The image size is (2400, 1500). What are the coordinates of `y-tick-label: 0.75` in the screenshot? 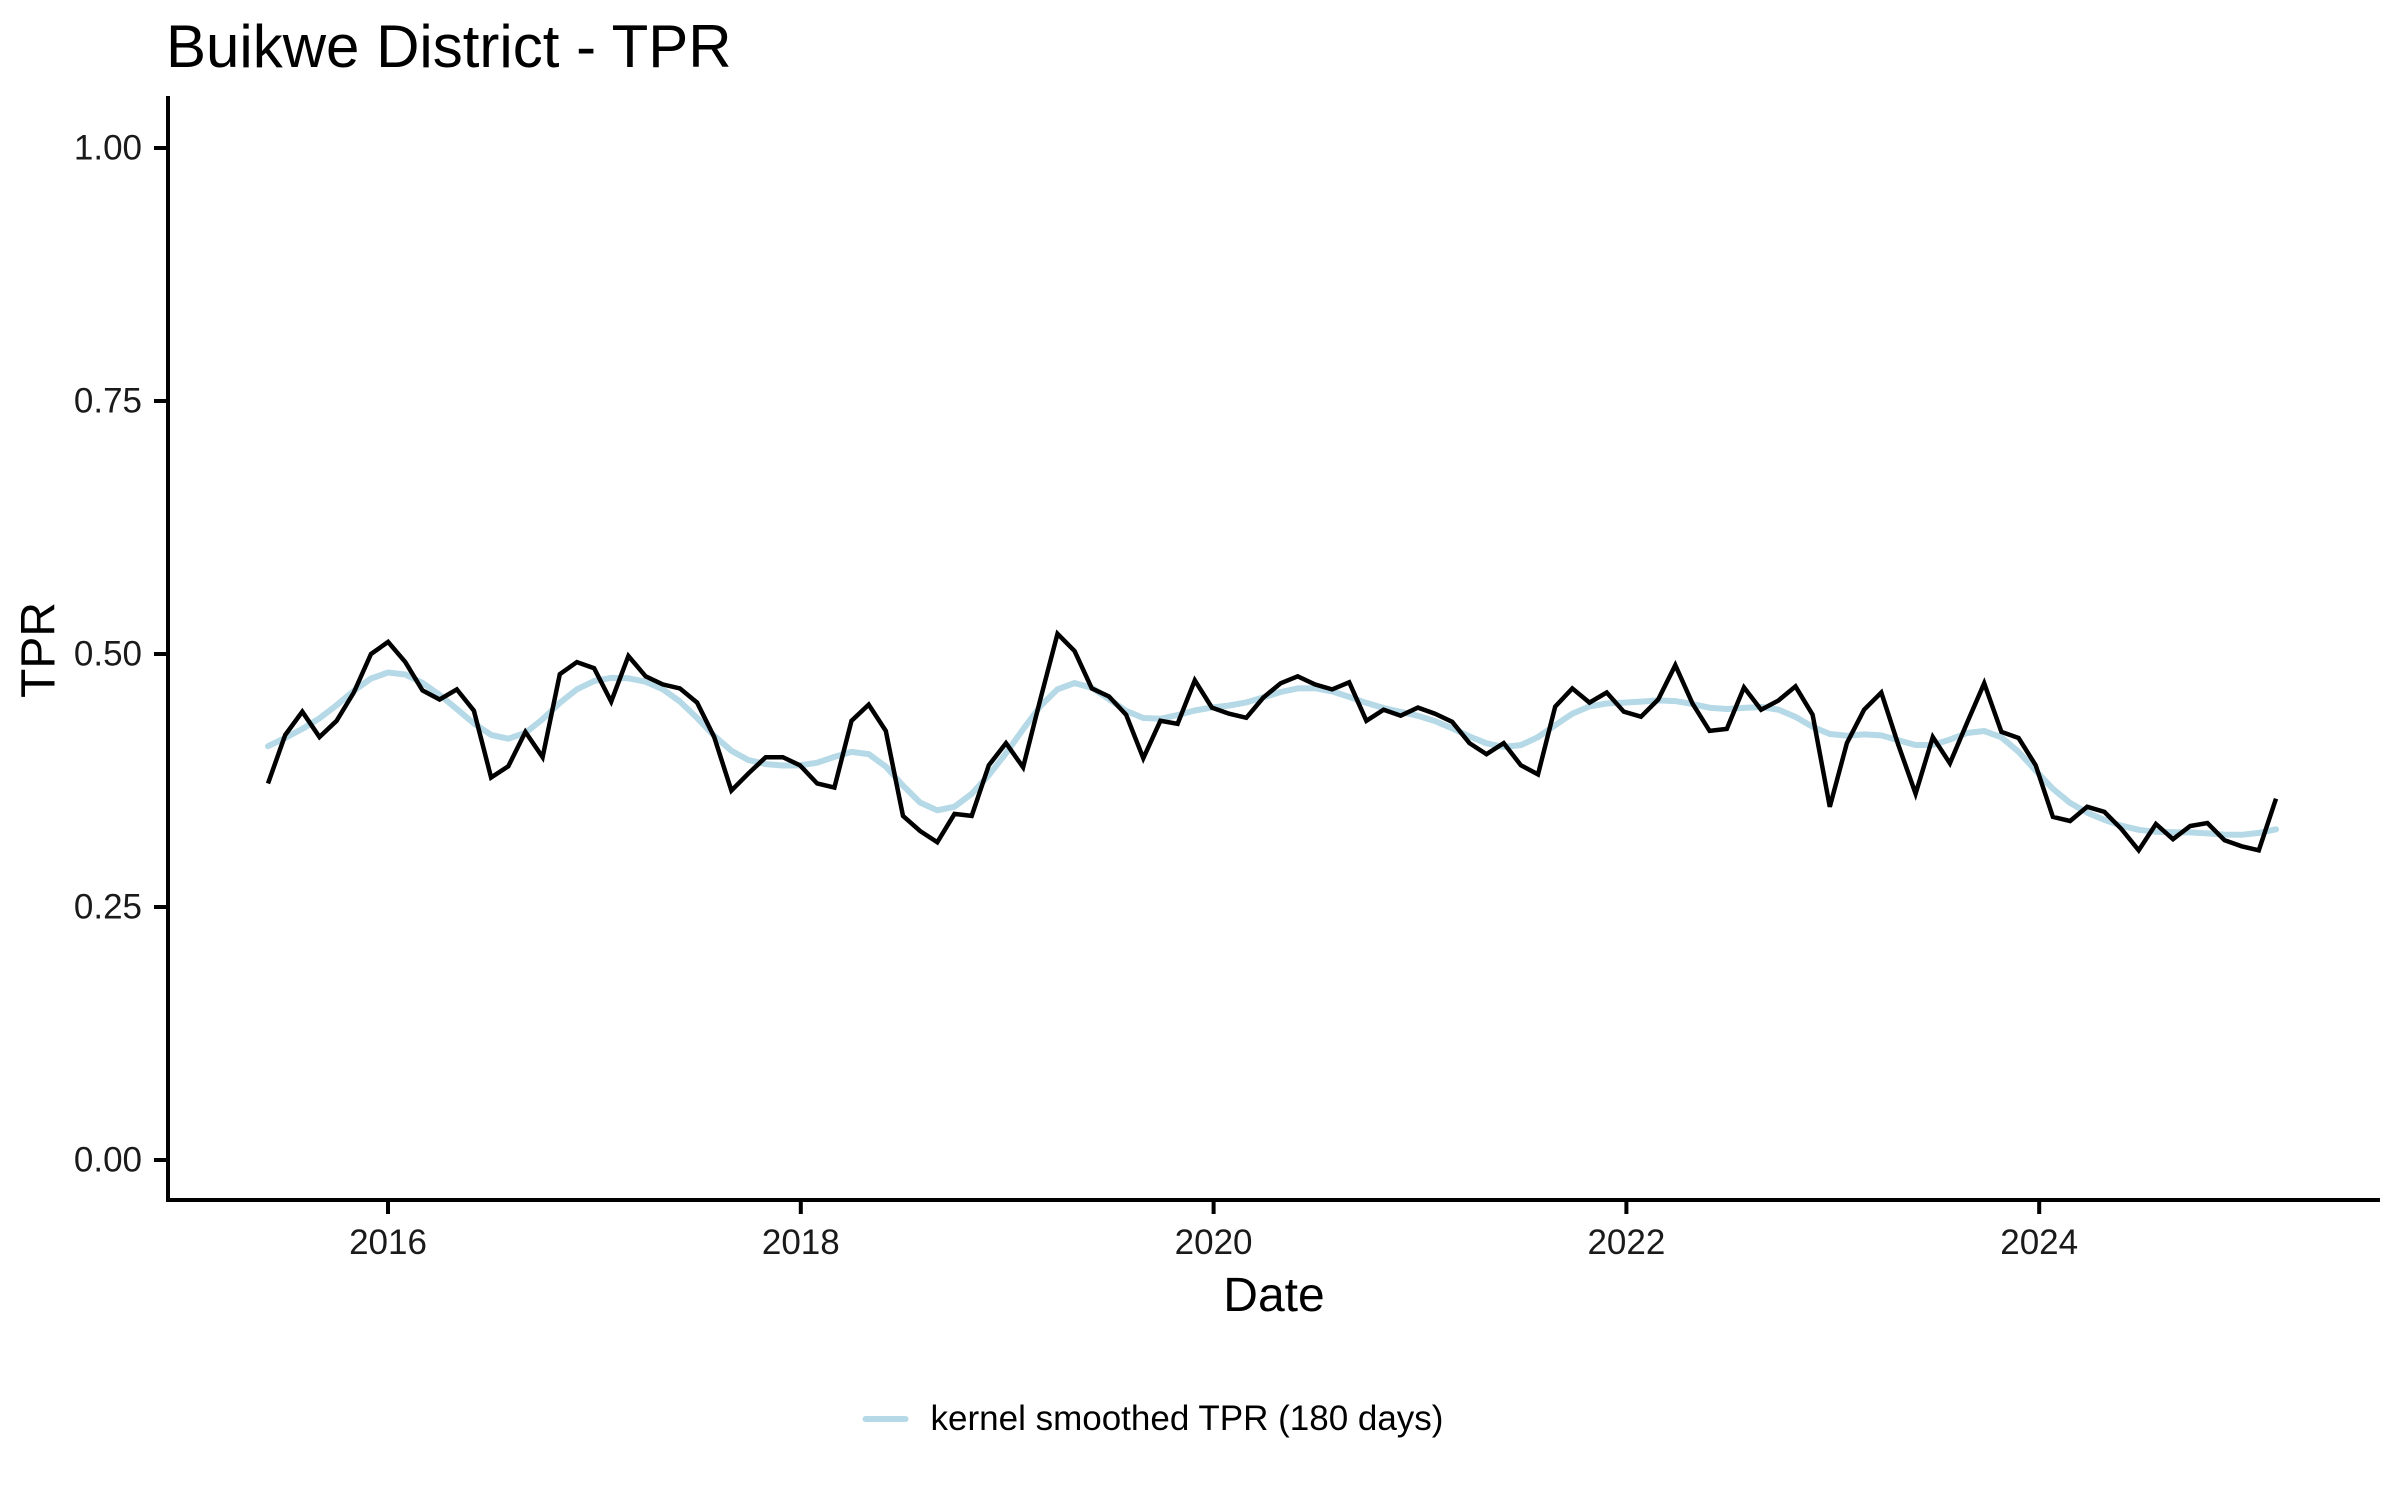 It's located at (108, 401).